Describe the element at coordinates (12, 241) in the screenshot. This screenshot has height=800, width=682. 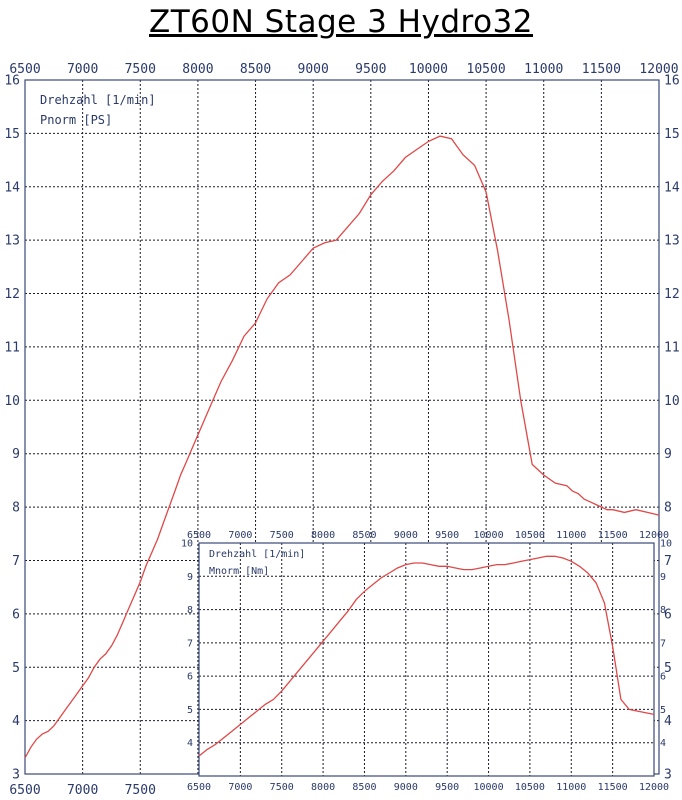
I see `y-tick-label-left: 13` at that location.